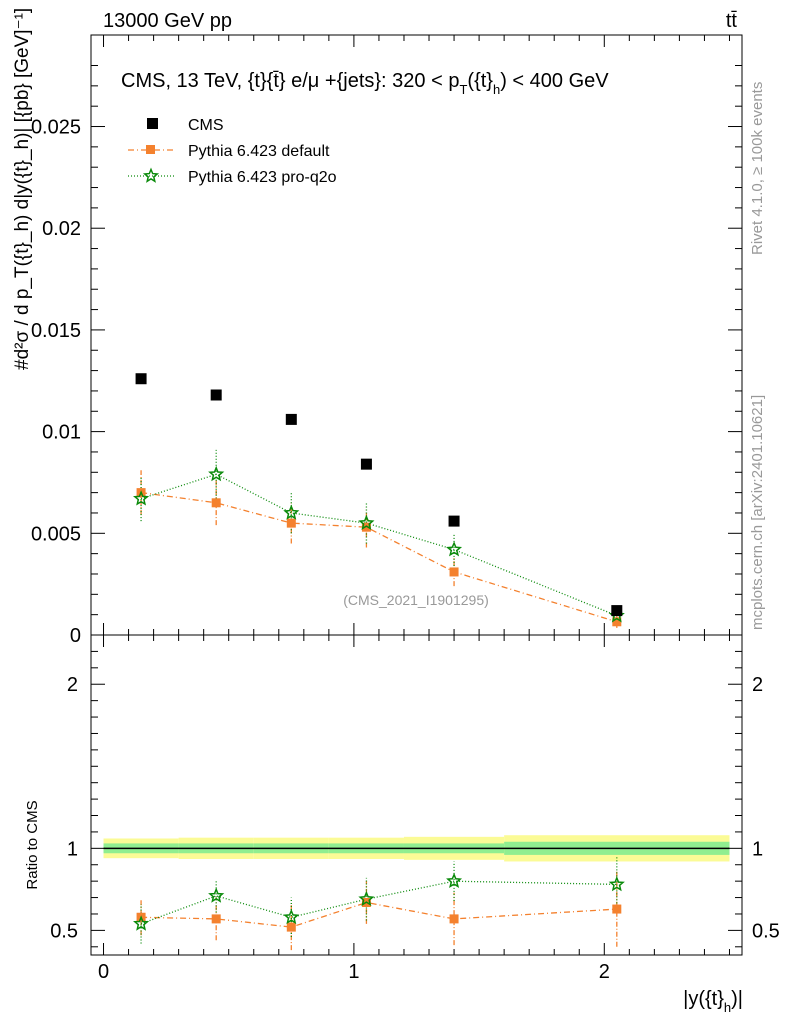 This screenshot has width=786, height=1024. I want to click on process-label: tt̄, so click(732, 21).